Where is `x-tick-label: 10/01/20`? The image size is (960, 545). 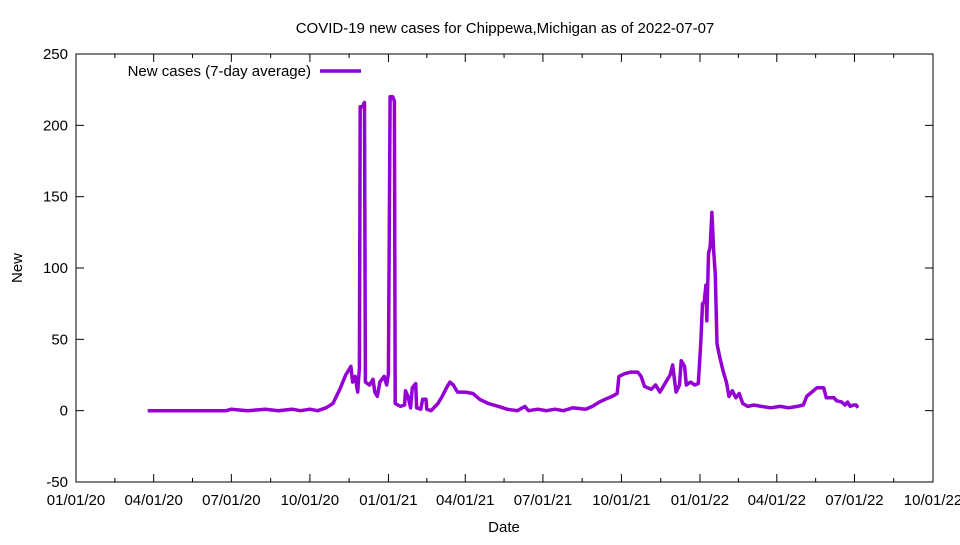
x-tick-label: 10/01/20 is located at coordinates (310, 500).